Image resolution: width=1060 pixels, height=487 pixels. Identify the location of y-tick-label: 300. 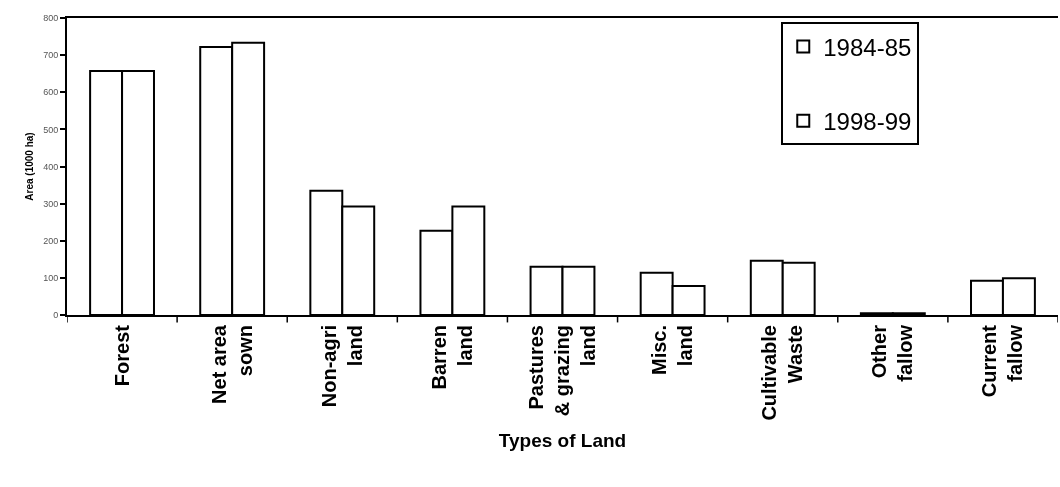
(51, 203).